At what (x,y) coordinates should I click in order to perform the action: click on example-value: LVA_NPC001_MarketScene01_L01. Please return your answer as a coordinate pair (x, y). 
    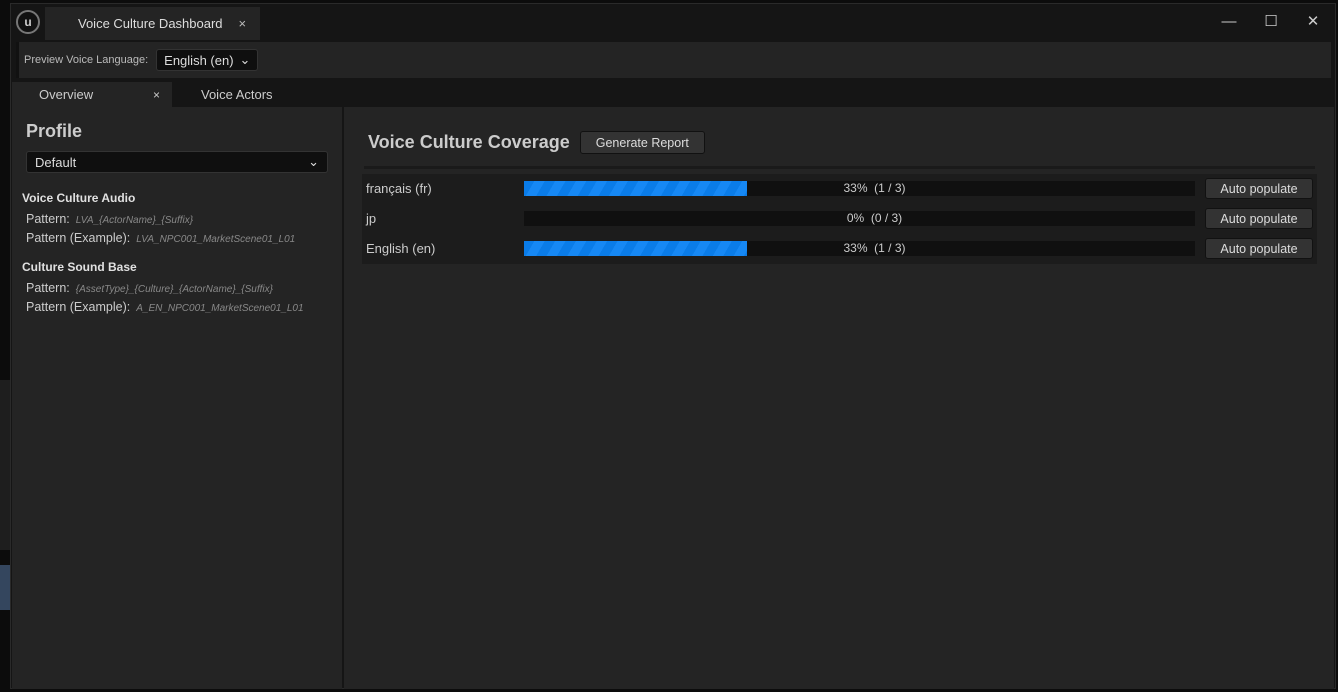
    Looking at the image, I should click on (216, 239).